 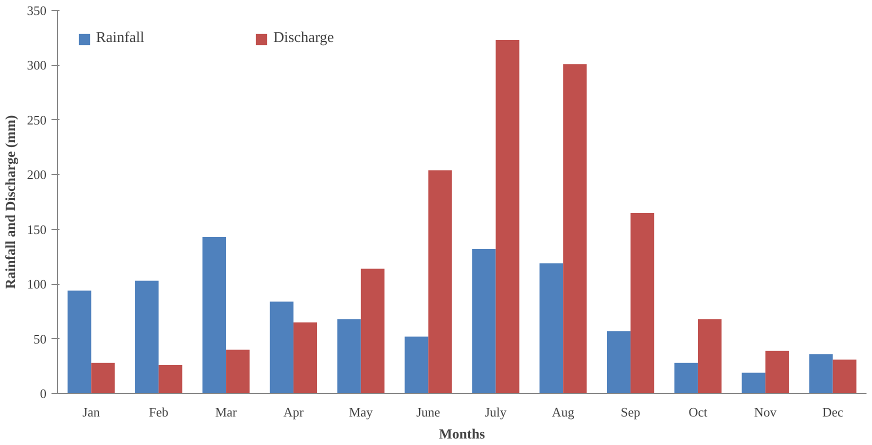 I want to click on x-tick-label: Feb, so click(x=158, y=412).